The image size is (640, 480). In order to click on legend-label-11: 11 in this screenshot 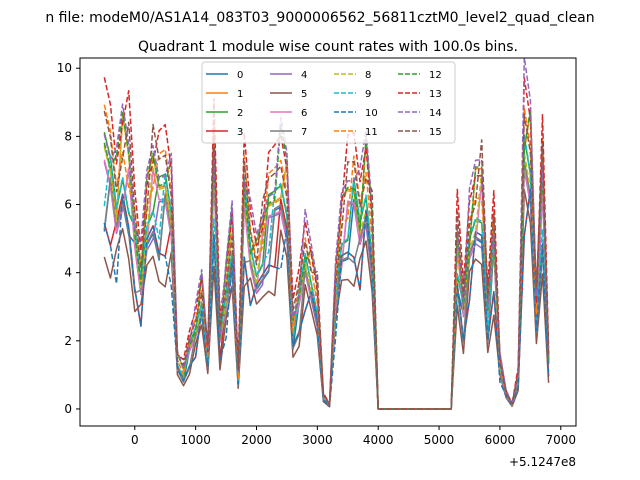, I will do `click(371, 132)`.